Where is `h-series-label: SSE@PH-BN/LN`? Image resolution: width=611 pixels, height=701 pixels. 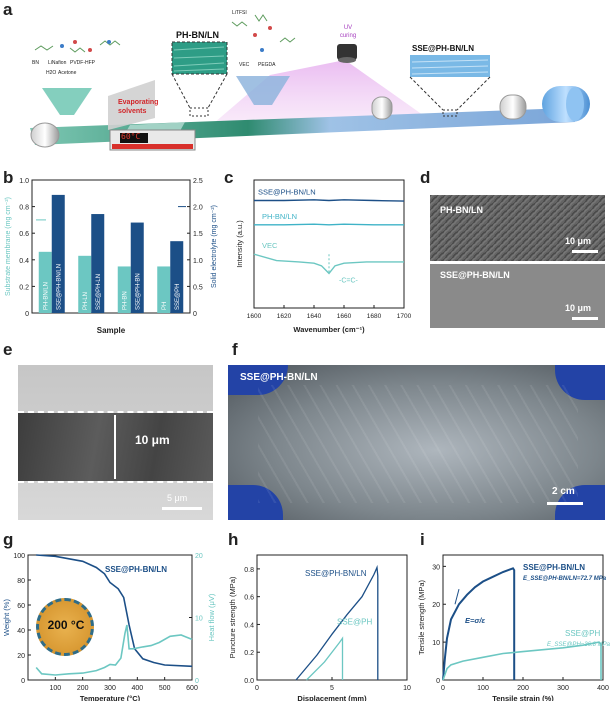
h-series-label: SSE@PH-BN/LN is located at coordinates (336, 573).